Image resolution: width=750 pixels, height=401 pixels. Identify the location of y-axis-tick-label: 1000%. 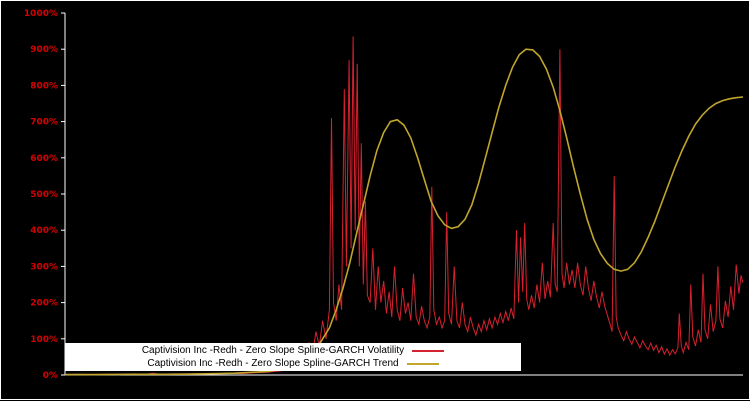
(41, 14).